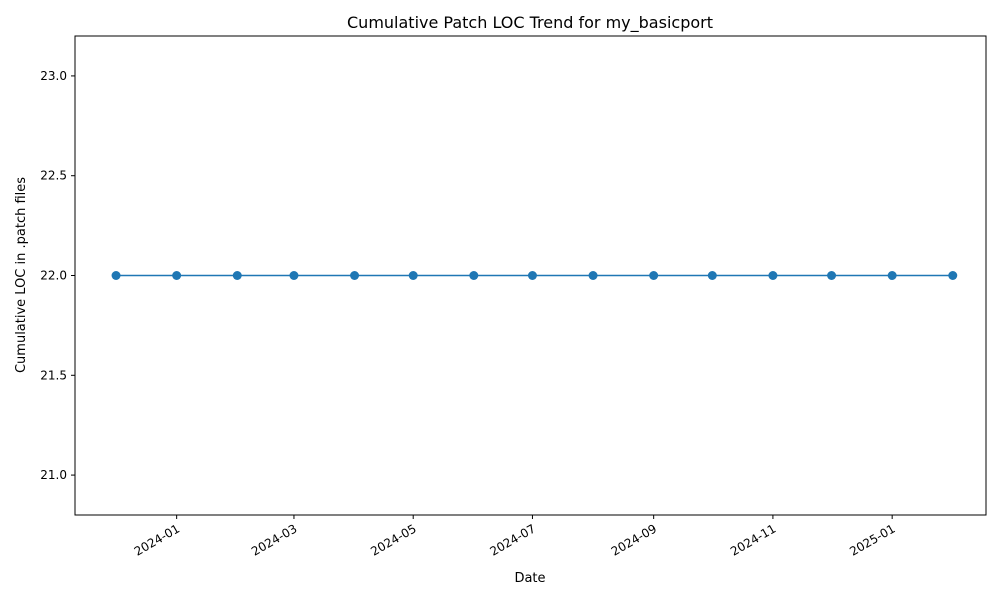 Image resolution: width=1000 pixels, height=600 pixels. What do you see at coordinates (393, 539) in the screenshot?
I see `x-tick-label: 2024-05` at bounding box center [393, 539].